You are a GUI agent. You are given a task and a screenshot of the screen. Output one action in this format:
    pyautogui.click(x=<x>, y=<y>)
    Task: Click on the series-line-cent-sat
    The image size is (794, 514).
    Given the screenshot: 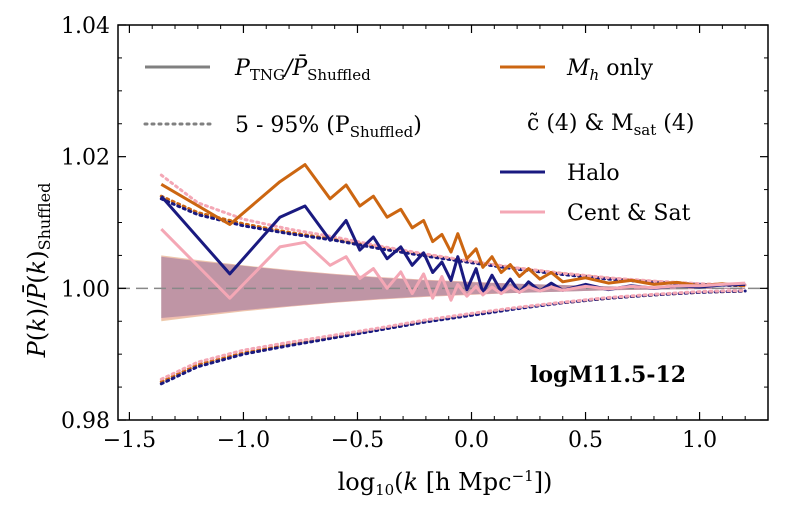 What is the action you would take?
    pyautogui.click(x=453, y=265)
    